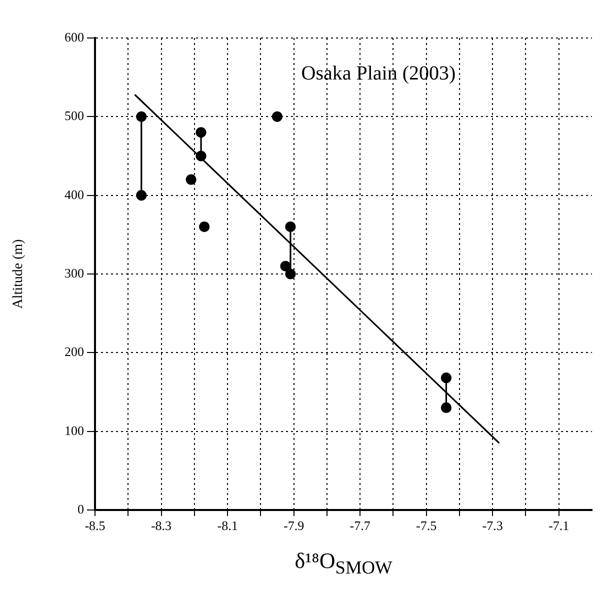  Describe the element at coordinates (378, 73) in the screenshot. I see `annotation: Osaka Plain (2003)` at that location.